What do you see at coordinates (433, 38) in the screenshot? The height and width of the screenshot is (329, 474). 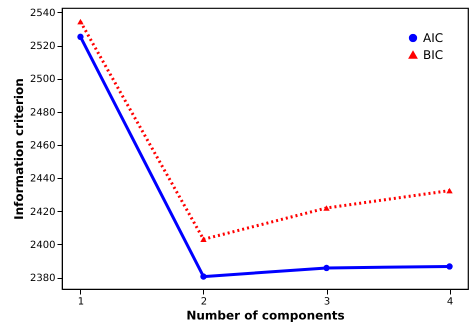 I see `legend-label: AIC` at bounding box center [433, 38].